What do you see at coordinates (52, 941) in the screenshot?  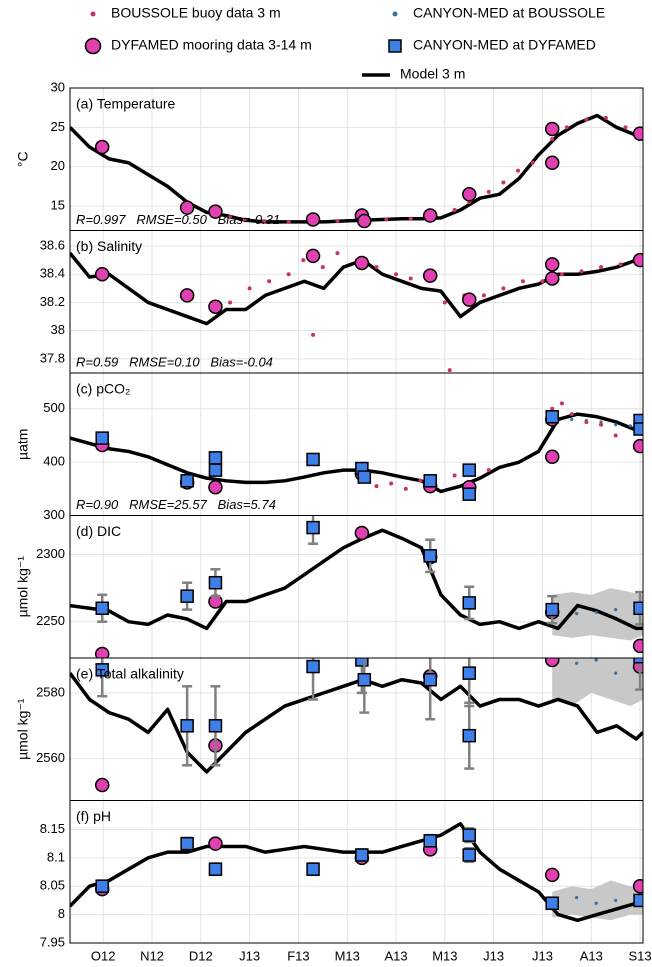 I see `y-tick-label: 7.95` at bounding box center [52, 941].